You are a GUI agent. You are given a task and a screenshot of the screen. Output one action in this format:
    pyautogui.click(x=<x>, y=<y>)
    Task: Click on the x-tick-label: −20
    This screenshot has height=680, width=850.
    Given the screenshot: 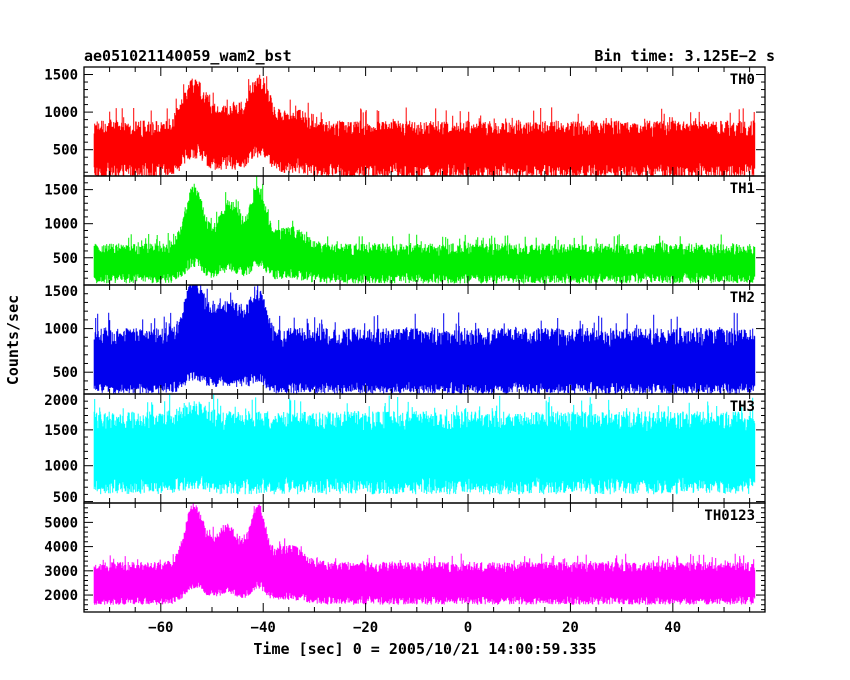 What is the action you would take?
    pyautogui.click(x=365, y=628)
    